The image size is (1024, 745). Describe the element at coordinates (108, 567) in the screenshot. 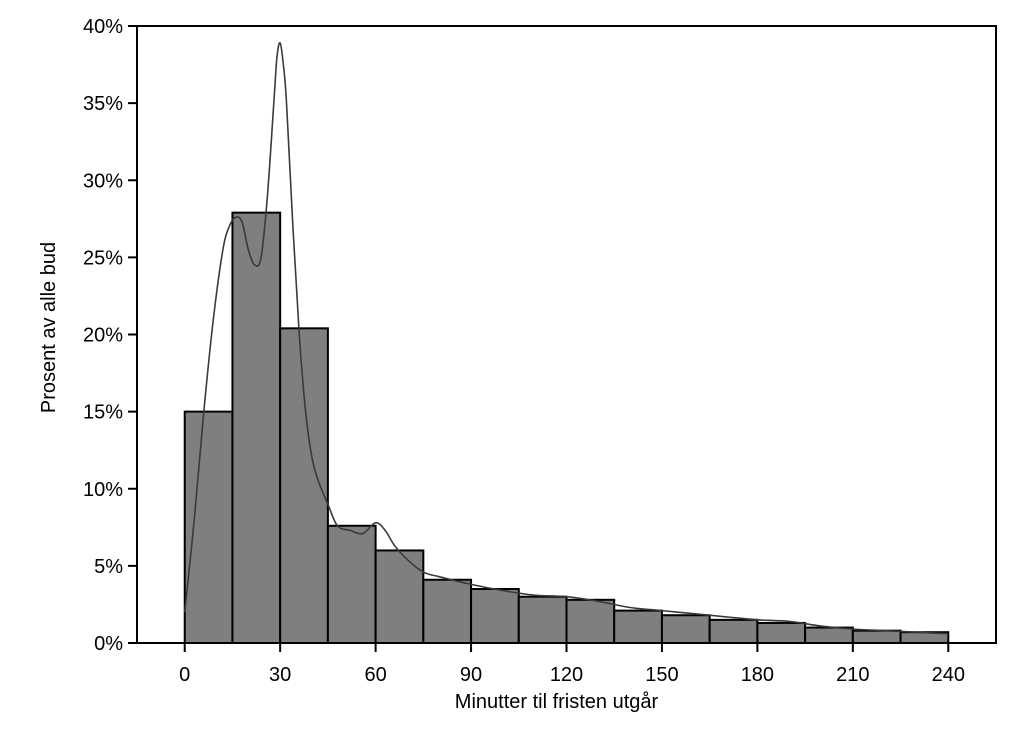

I see `y-tick-label: 5%` at that location.